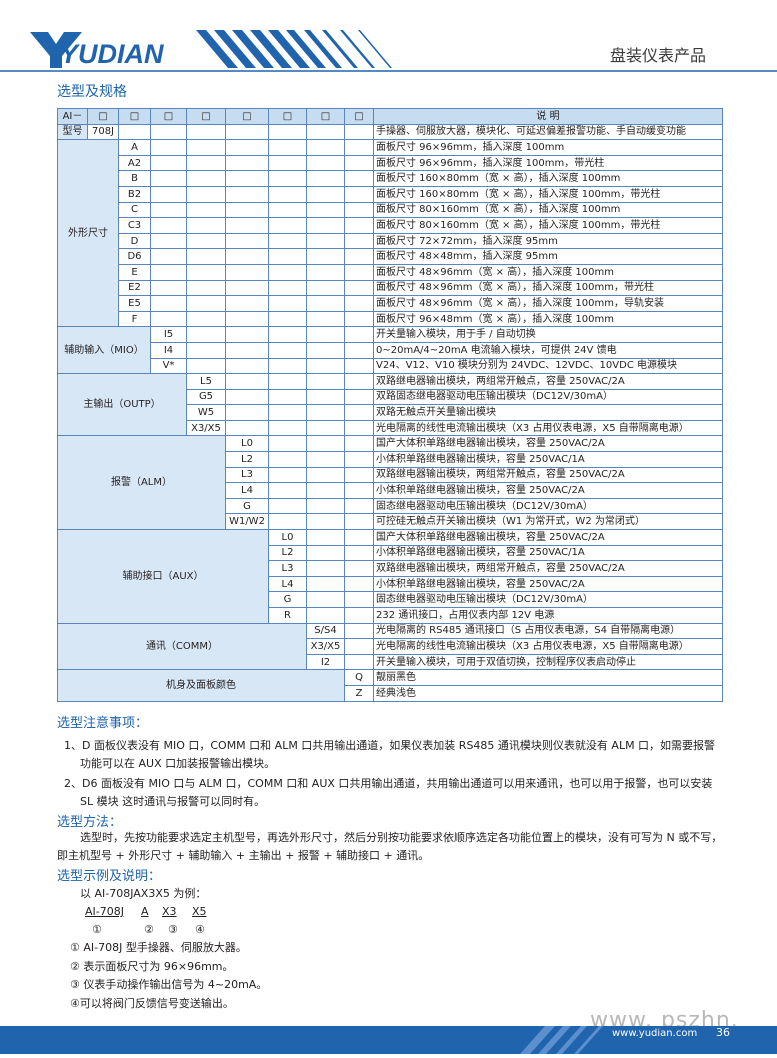  I want to click on spec-row: D 面板尺寸 72×72mm，插入深度 95mm, so click(390, 241).